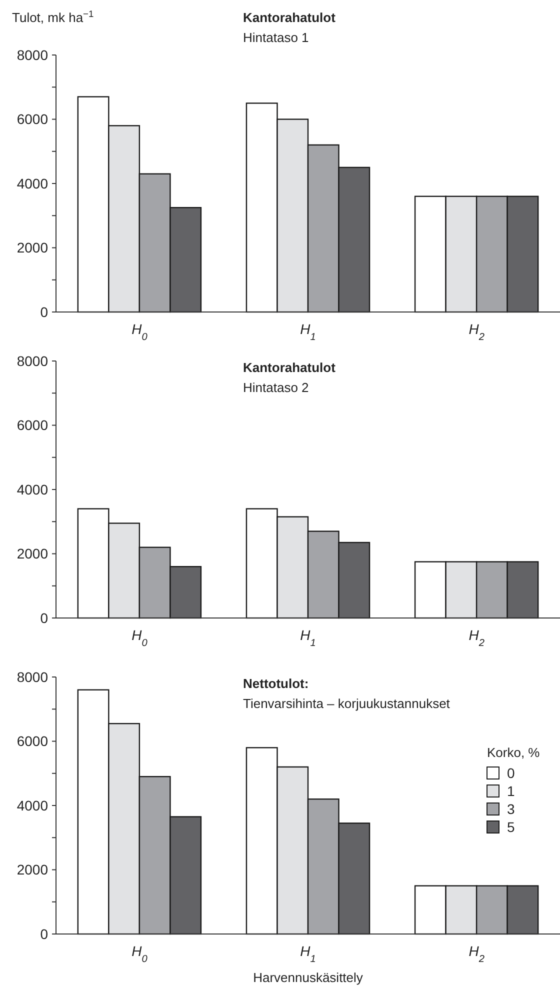 The width and height of the screenshot is (560, 991). Describe the element at coordinates (511, 772) in the screenshot. I see `legend-label: 0` at that location.